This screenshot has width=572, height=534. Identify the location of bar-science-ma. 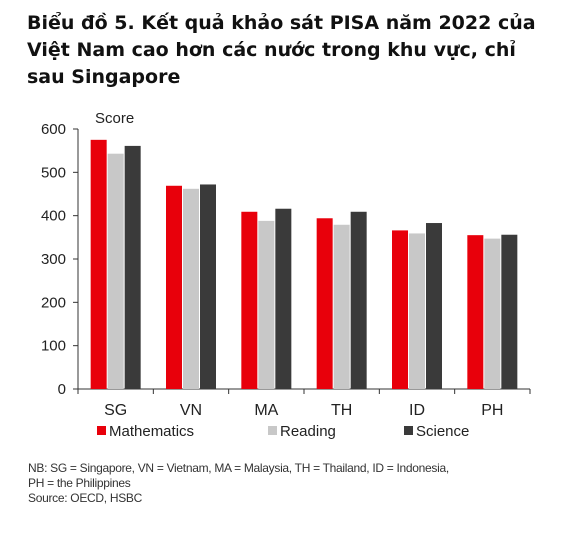
(283, 298).